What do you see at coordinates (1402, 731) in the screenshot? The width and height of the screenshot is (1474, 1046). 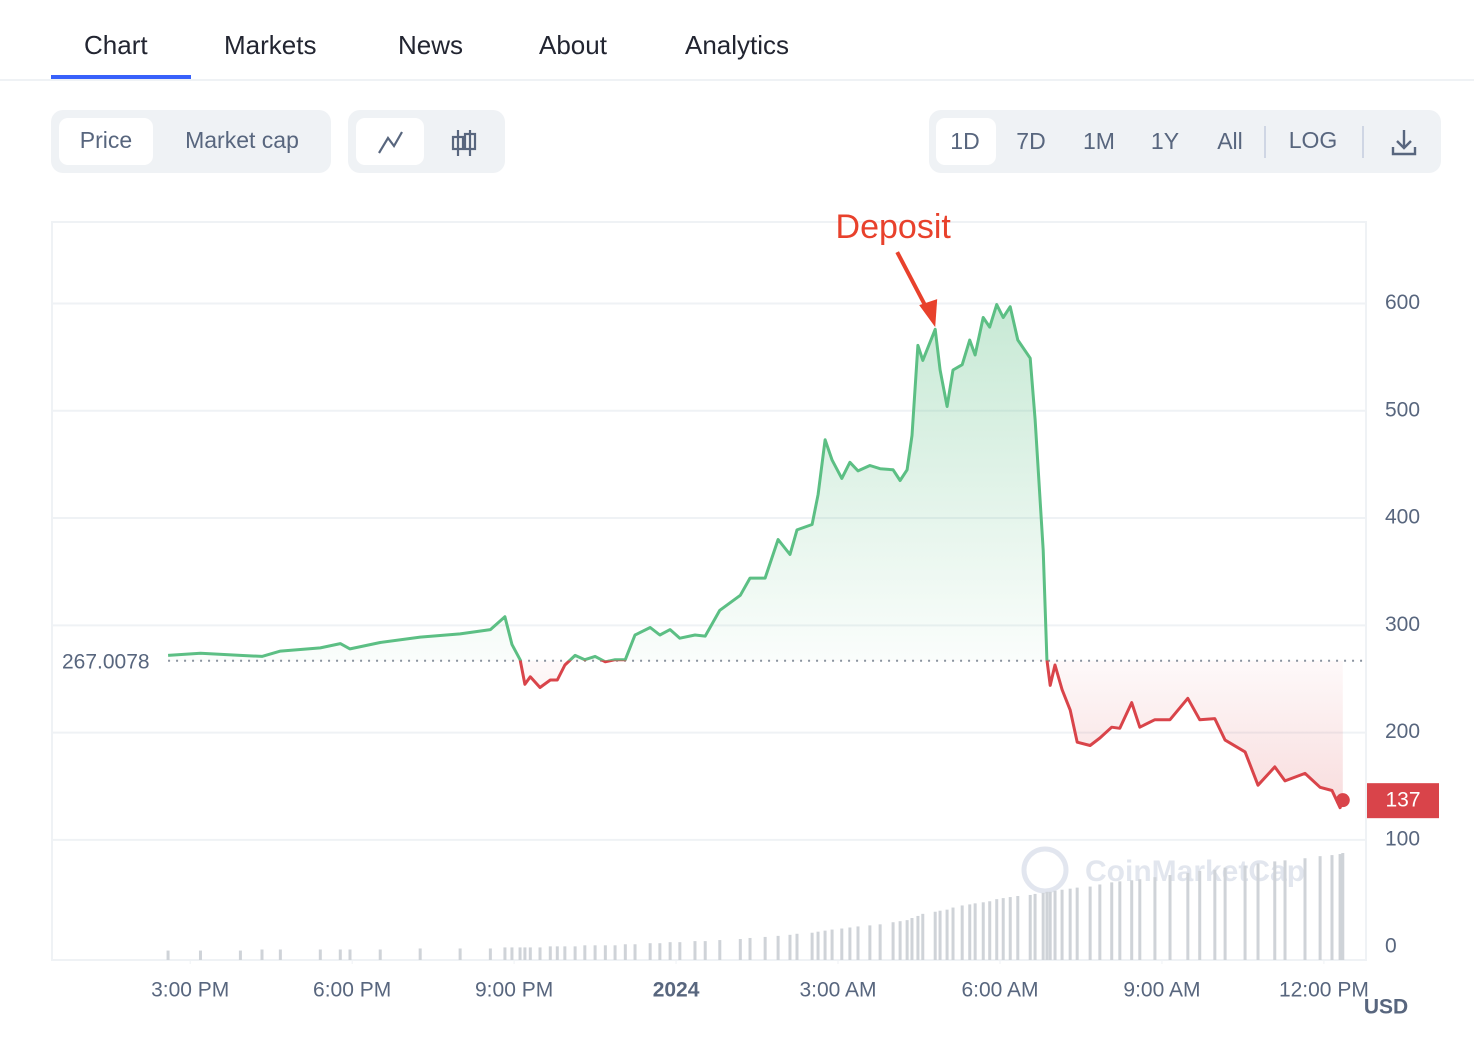 I see `y-tick-label: 200` at bounding box center [1402, 731].